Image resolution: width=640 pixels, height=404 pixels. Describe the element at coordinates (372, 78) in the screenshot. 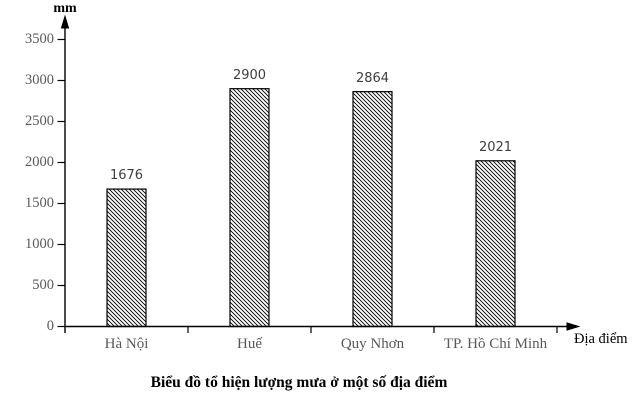

I see `bar-value-label: 2864` at that location.